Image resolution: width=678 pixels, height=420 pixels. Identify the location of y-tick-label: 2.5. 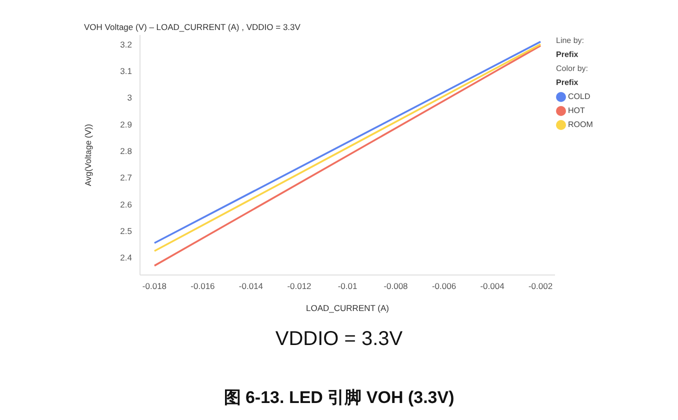
(126, 231).